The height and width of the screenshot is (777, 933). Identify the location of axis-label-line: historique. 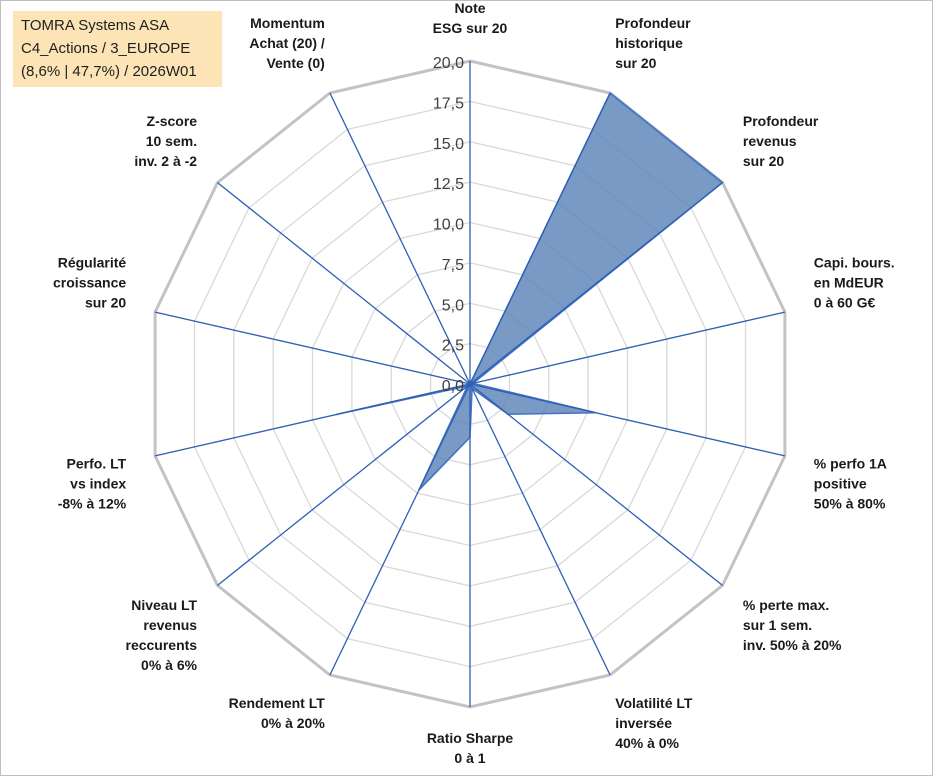
(649, 43).